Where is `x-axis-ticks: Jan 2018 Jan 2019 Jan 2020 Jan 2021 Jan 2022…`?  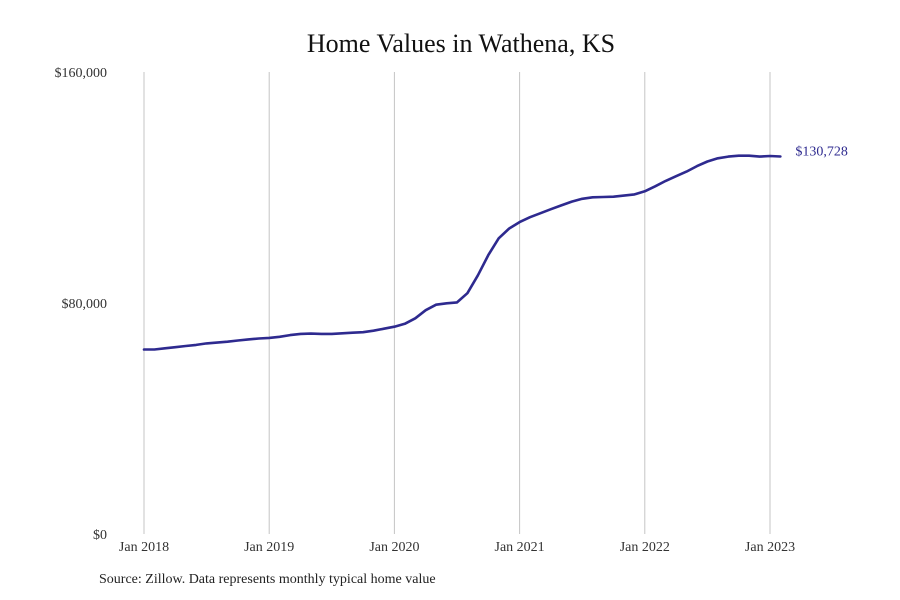
x-axis-ticks: Jan 2018 Jan 2019 Jan 2020 Jan 2021 Jan 2022… is located at coordinates (457, 547).